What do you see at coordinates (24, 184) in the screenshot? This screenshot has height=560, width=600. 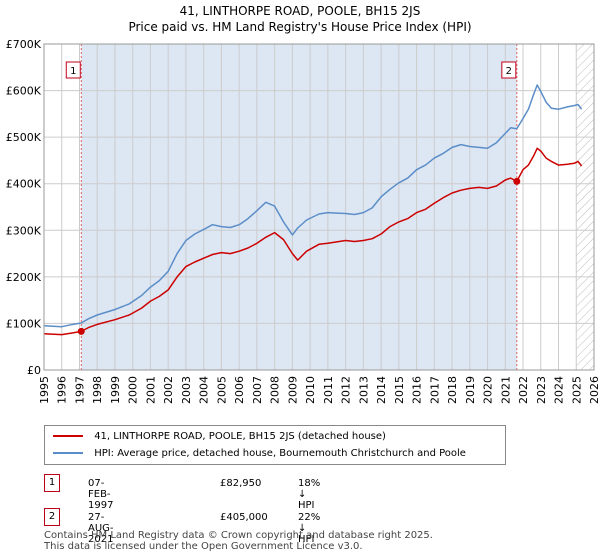 I see `y-tick-label: £400K` at bounding box center [24, 184].